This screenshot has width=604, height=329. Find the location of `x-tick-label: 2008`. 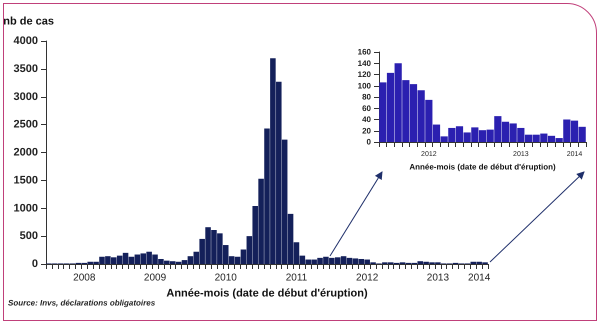

x-tick-label: 2008 is located at coordinates (84, 278).